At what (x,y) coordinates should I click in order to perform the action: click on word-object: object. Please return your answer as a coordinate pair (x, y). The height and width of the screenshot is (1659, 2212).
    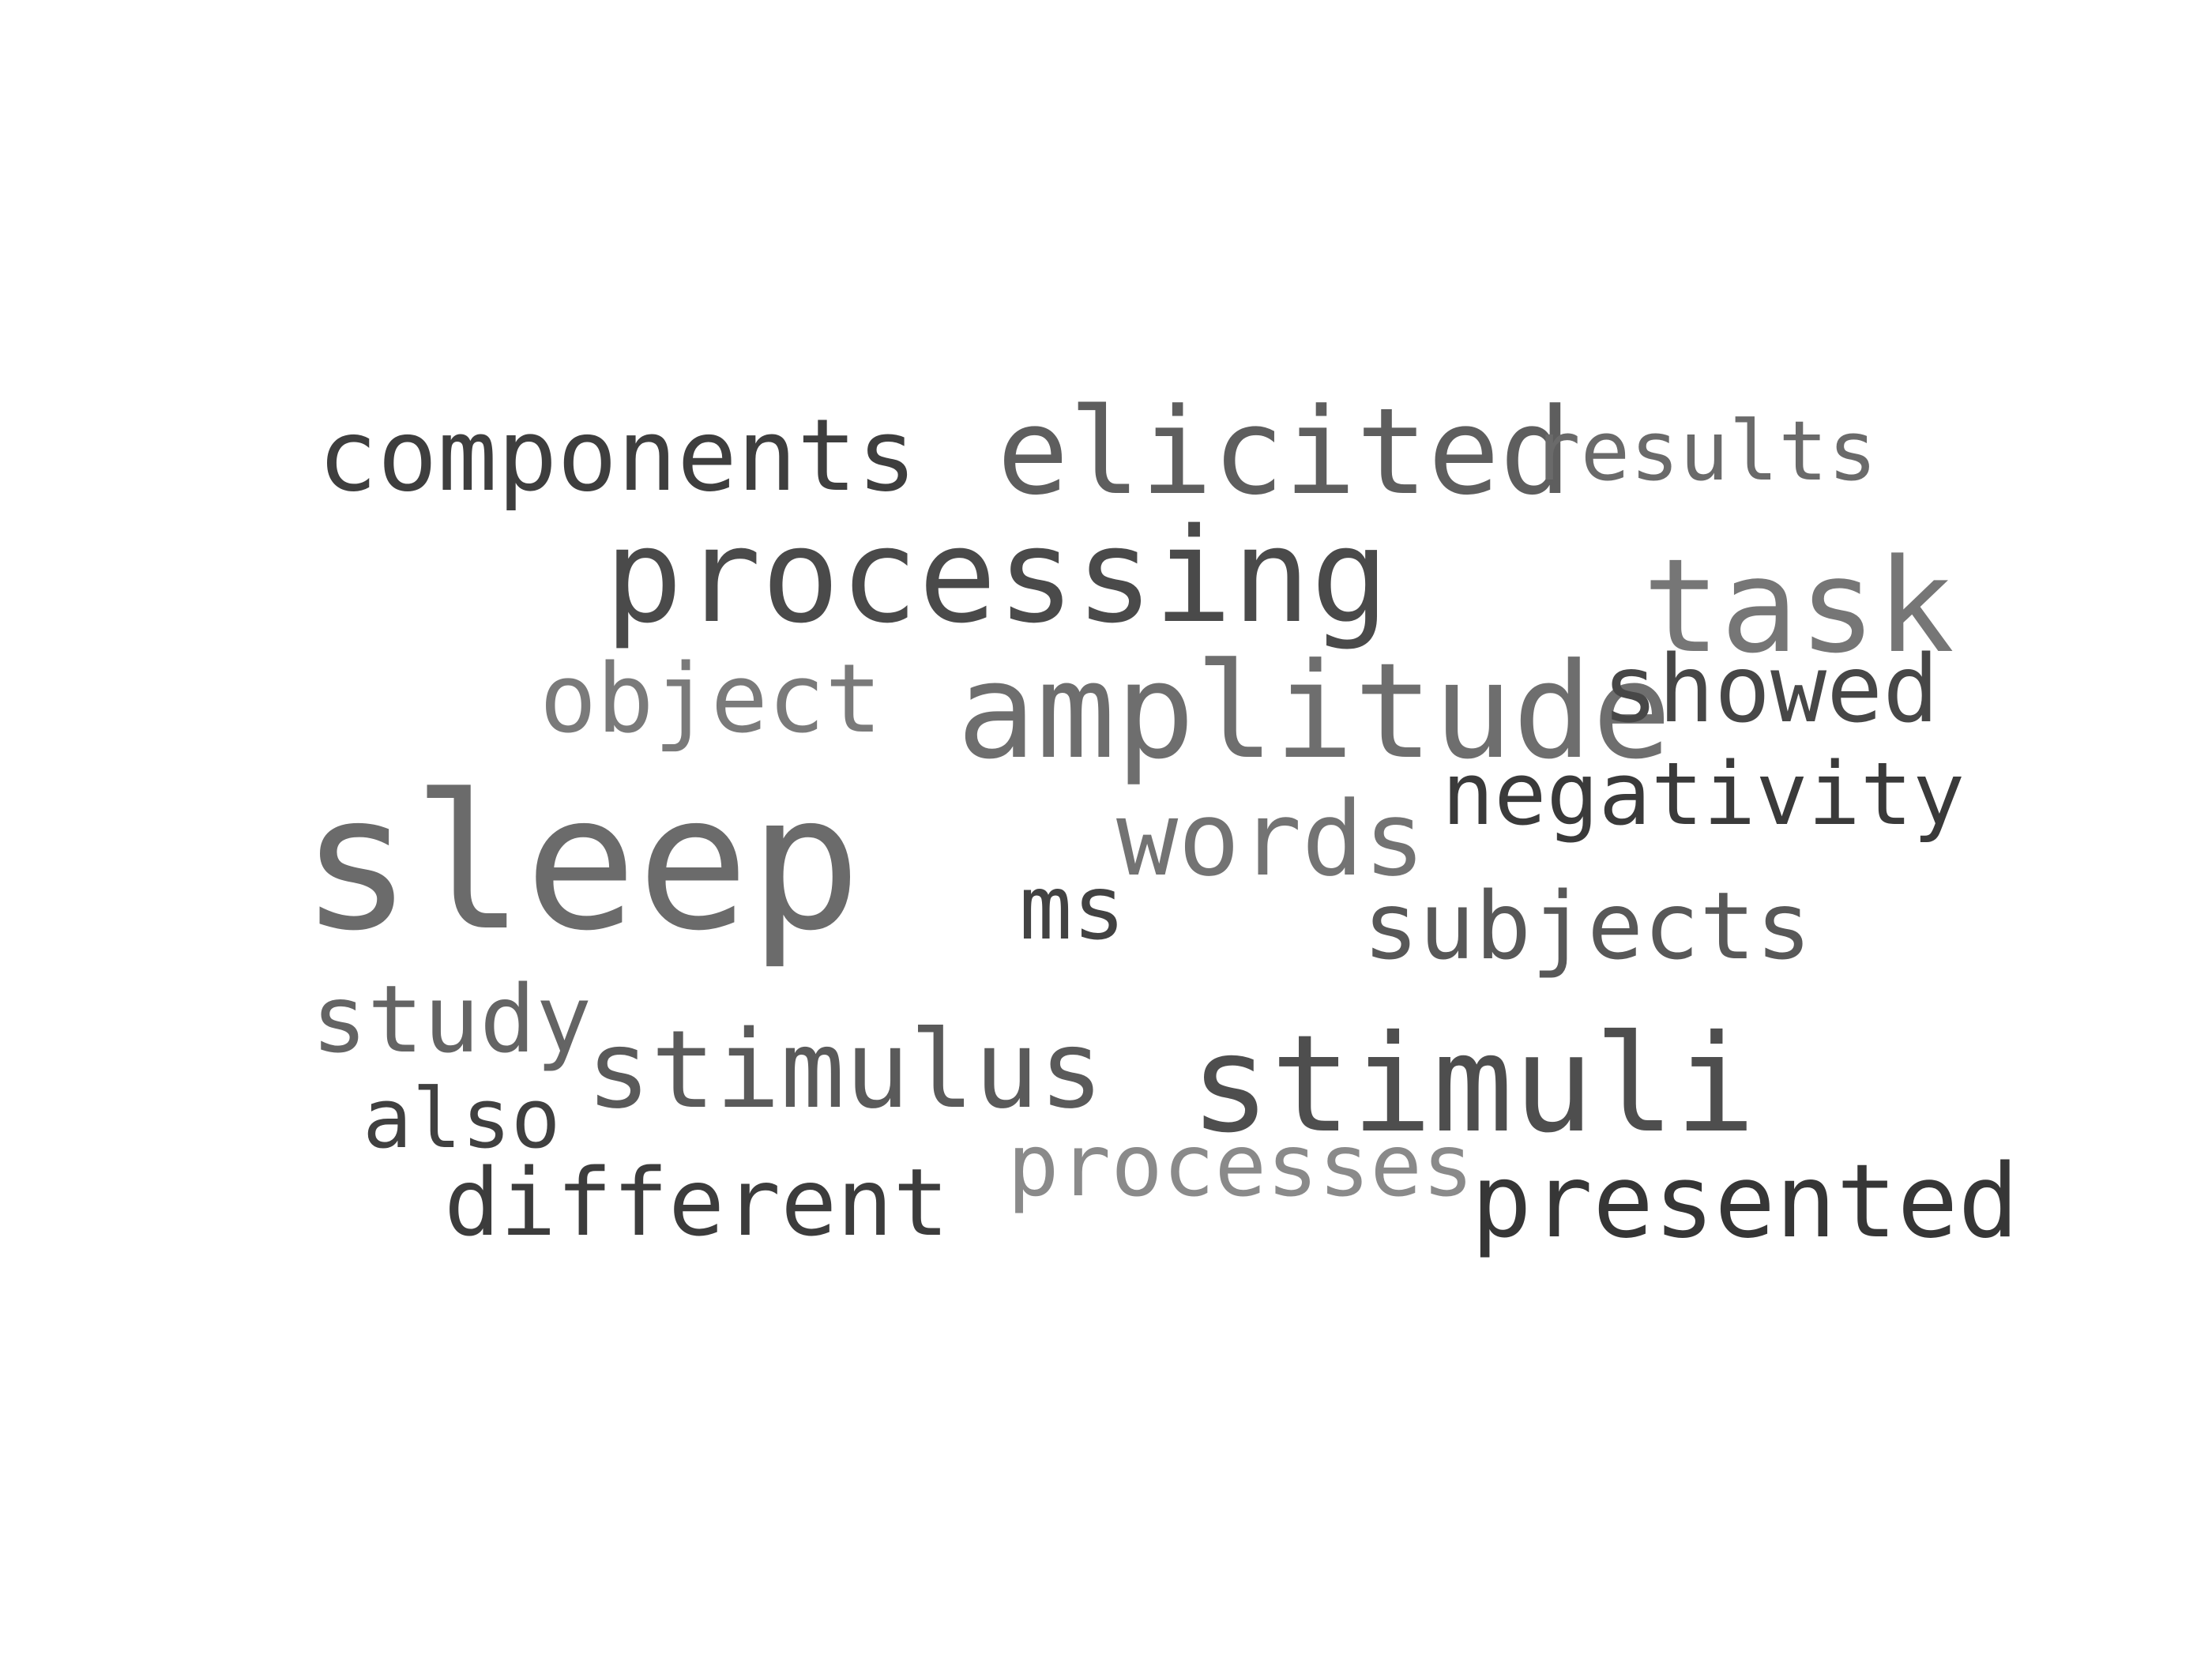
    Looking at the image, I should click on (711, 700).